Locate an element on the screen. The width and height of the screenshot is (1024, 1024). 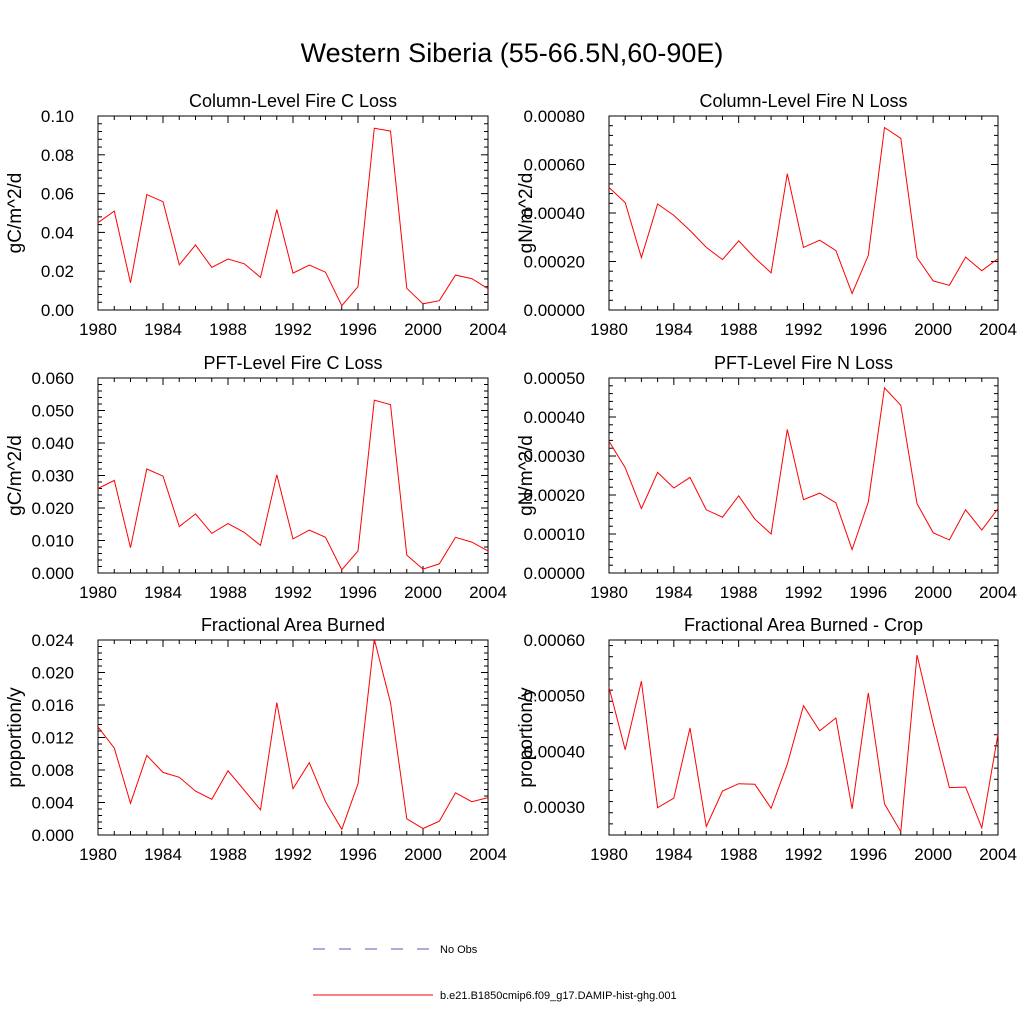
y-tick-label: 0.004 is located at coordinates (52, 803).